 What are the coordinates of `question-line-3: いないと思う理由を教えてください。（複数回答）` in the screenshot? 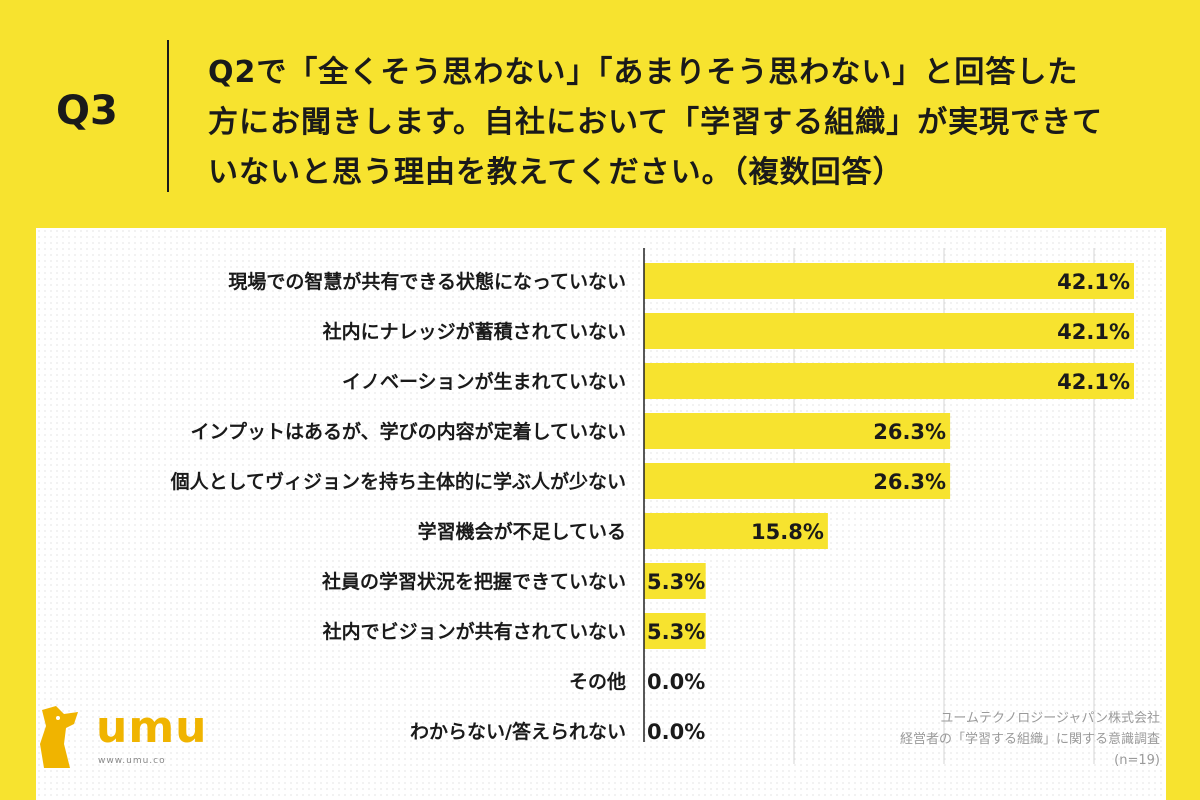 It's located at (556, 172).